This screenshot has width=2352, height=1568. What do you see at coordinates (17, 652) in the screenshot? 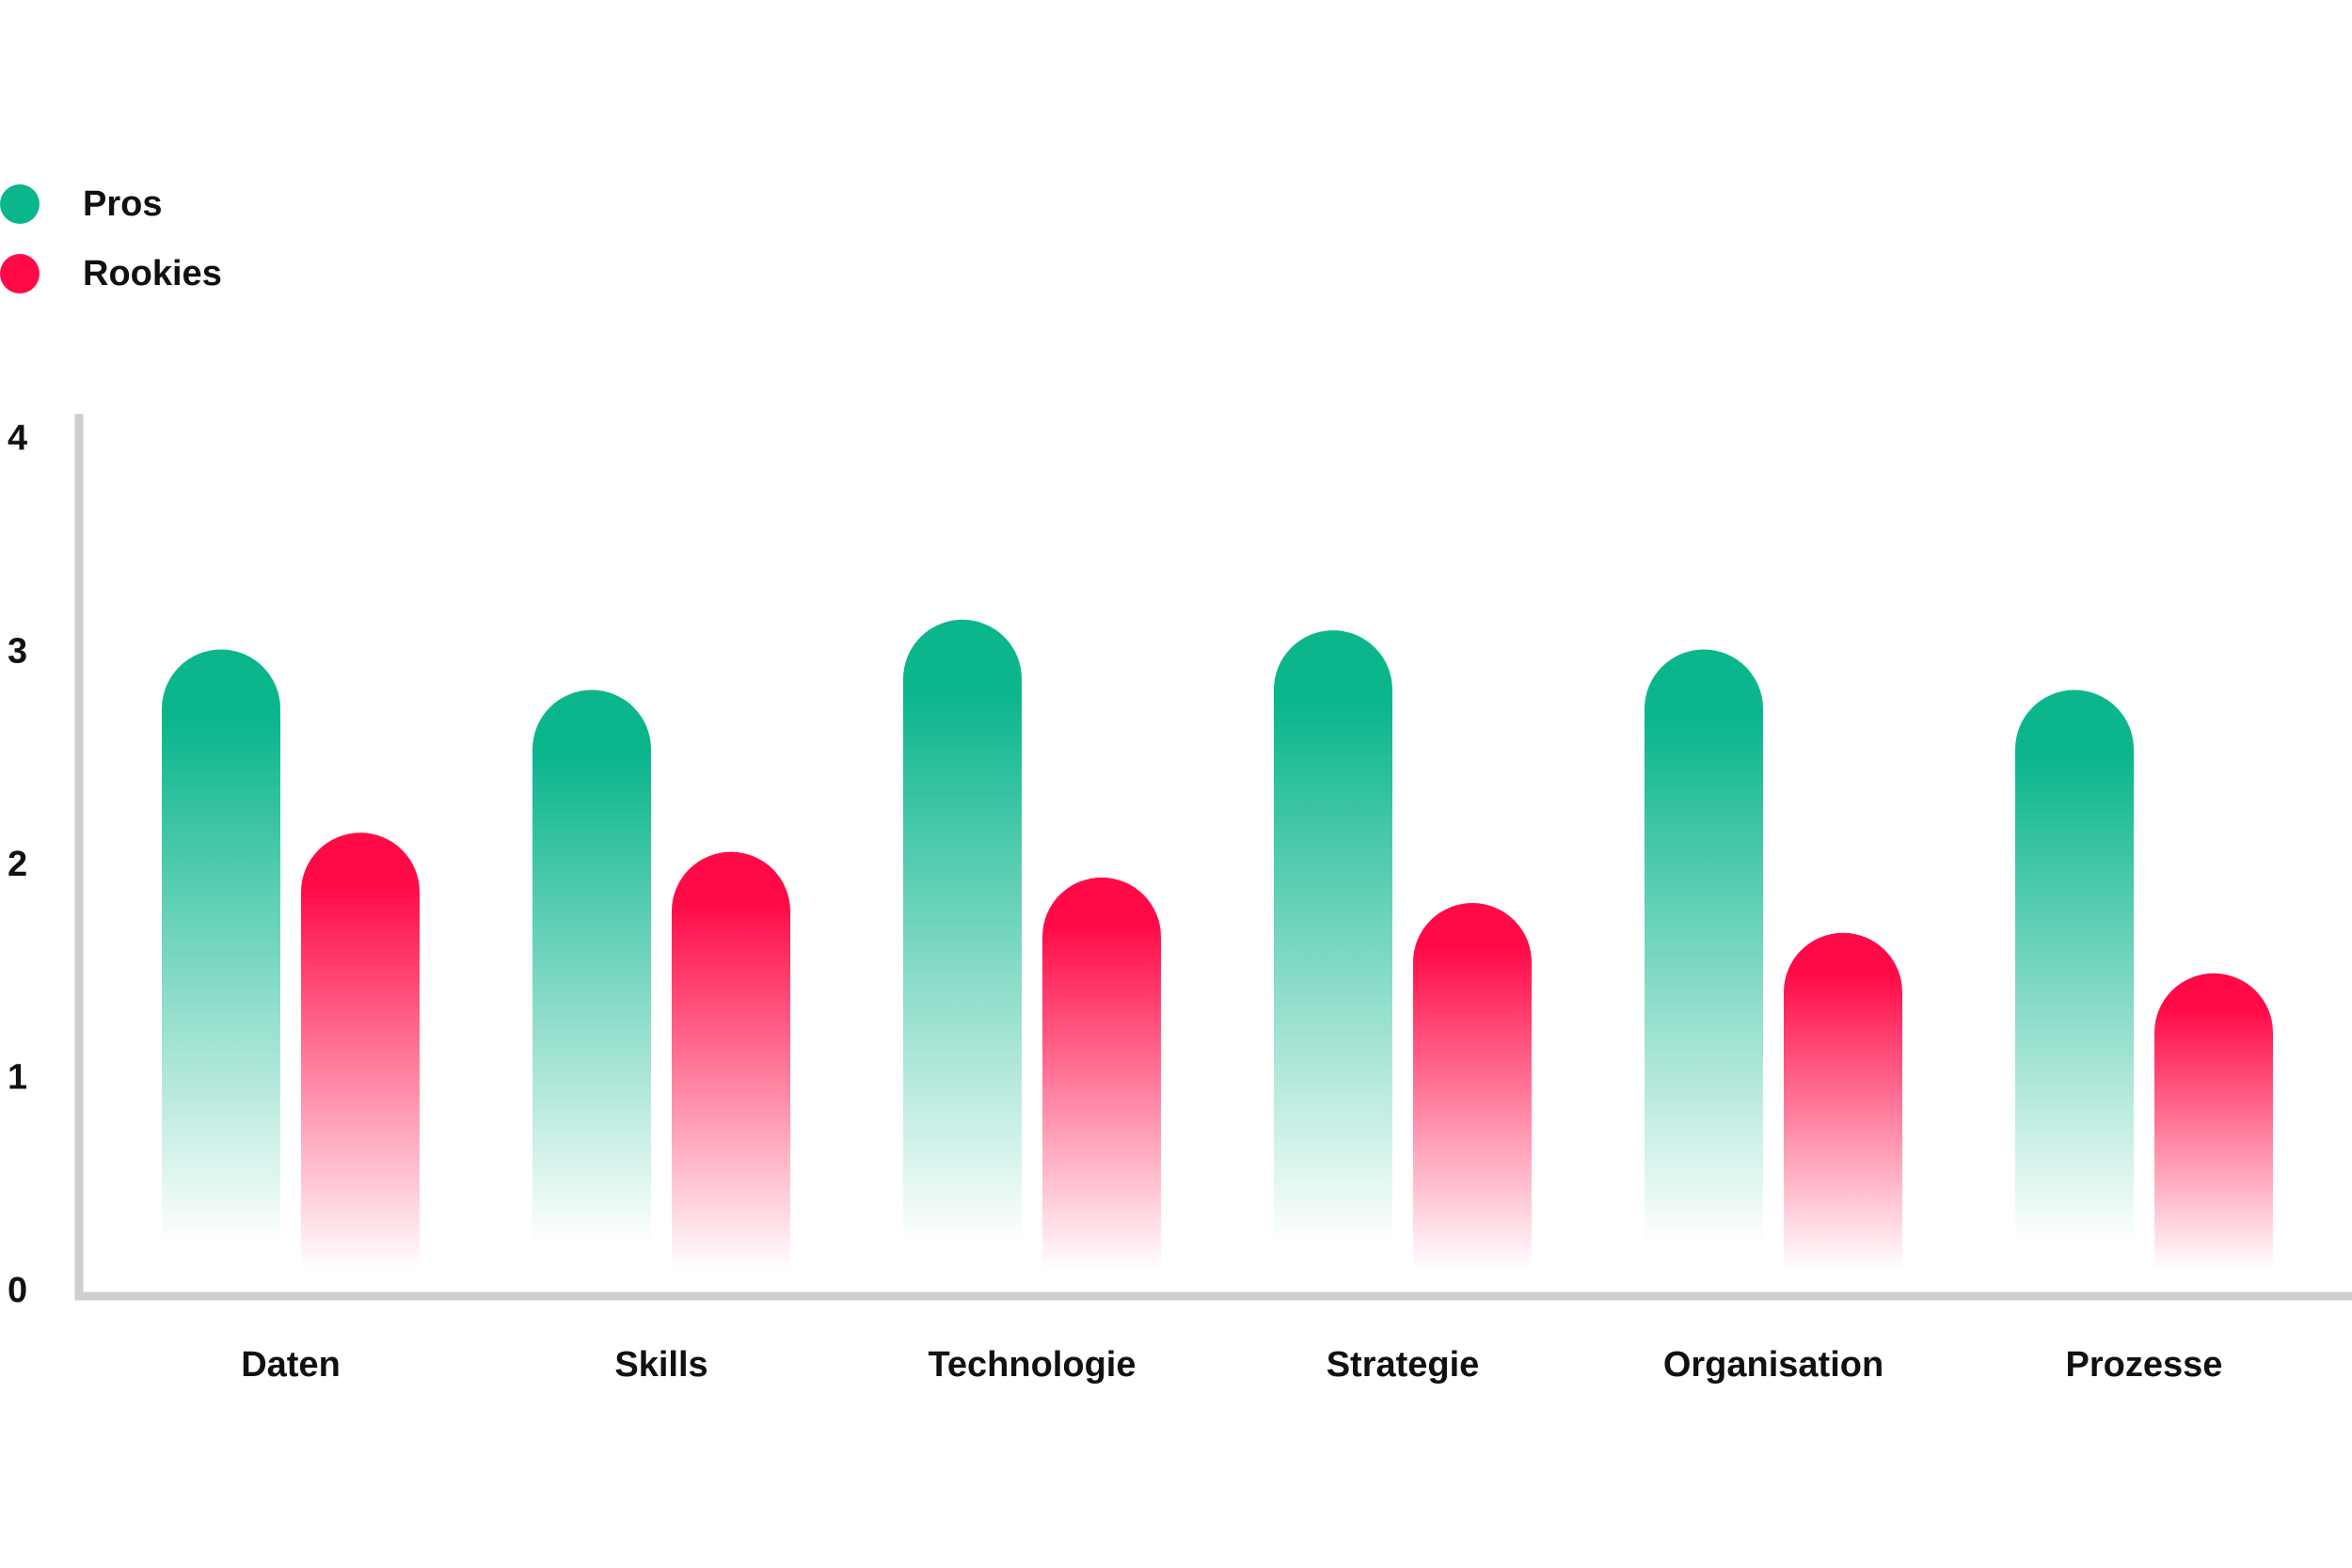
I see `y-tick-label: 3` at bounding box center [17, 652].